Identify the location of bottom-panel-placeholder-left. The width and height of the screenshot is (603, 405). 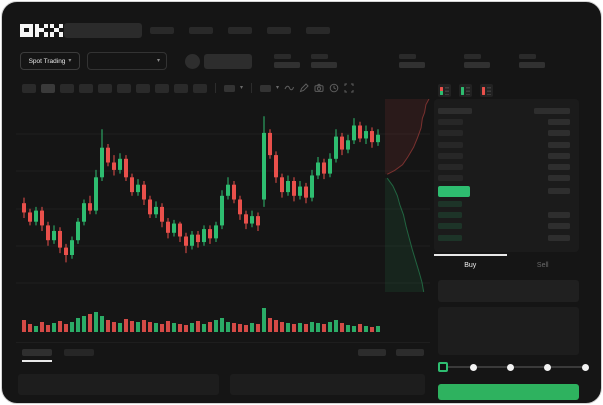
(118, 384).